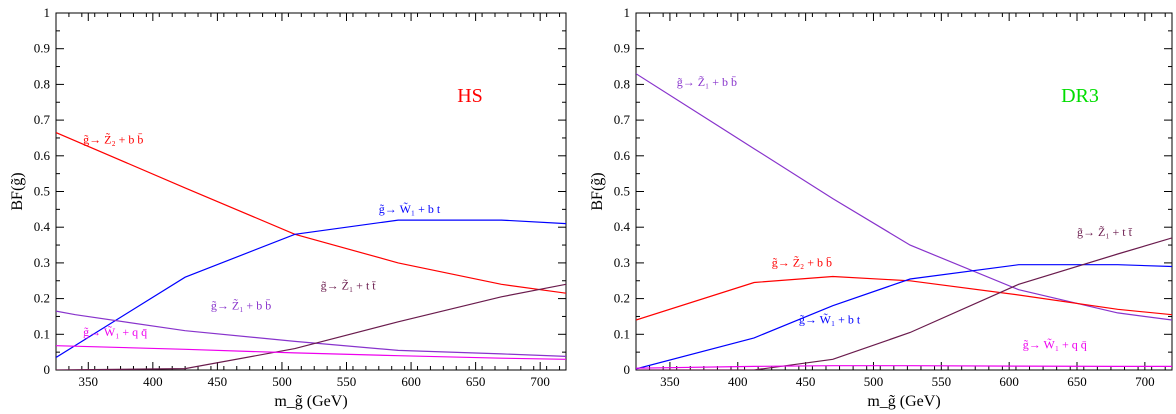 The height and width of the screenshot is (414, 1176). Describe the element at coordinates (410, 209) in the screenshot. I see `series-label-1: g̃→ W̃₁ + b t` at that location.